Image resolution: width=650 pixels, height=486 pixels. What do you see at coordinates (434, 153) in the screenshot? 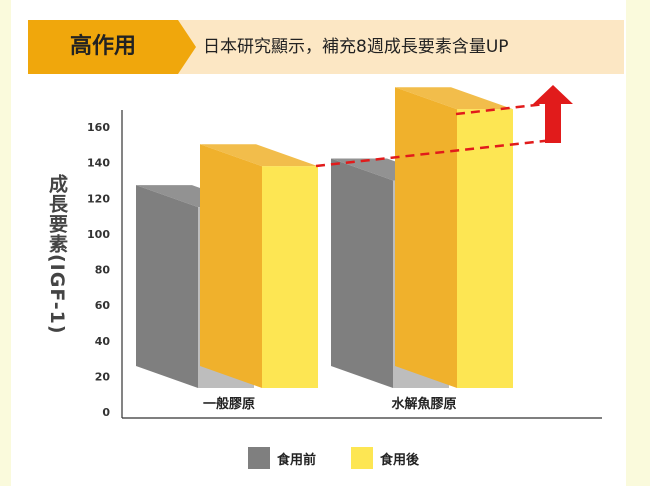
I see `trend-line-lower` at bounding box center [434, 153].